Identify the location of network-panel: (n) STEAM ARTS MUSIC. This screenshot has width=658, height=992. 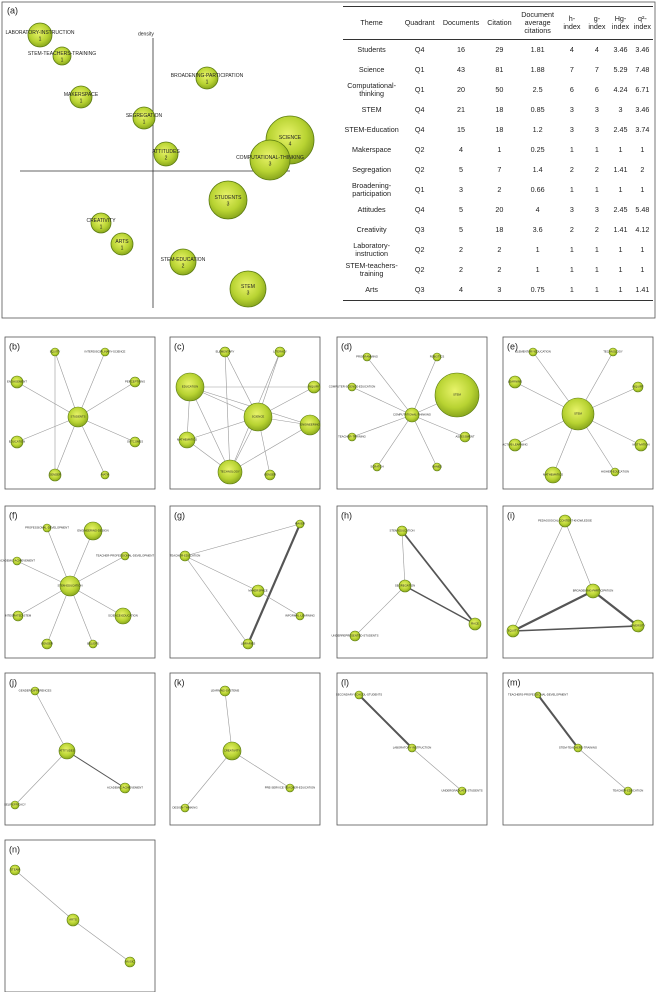
(80, 915).